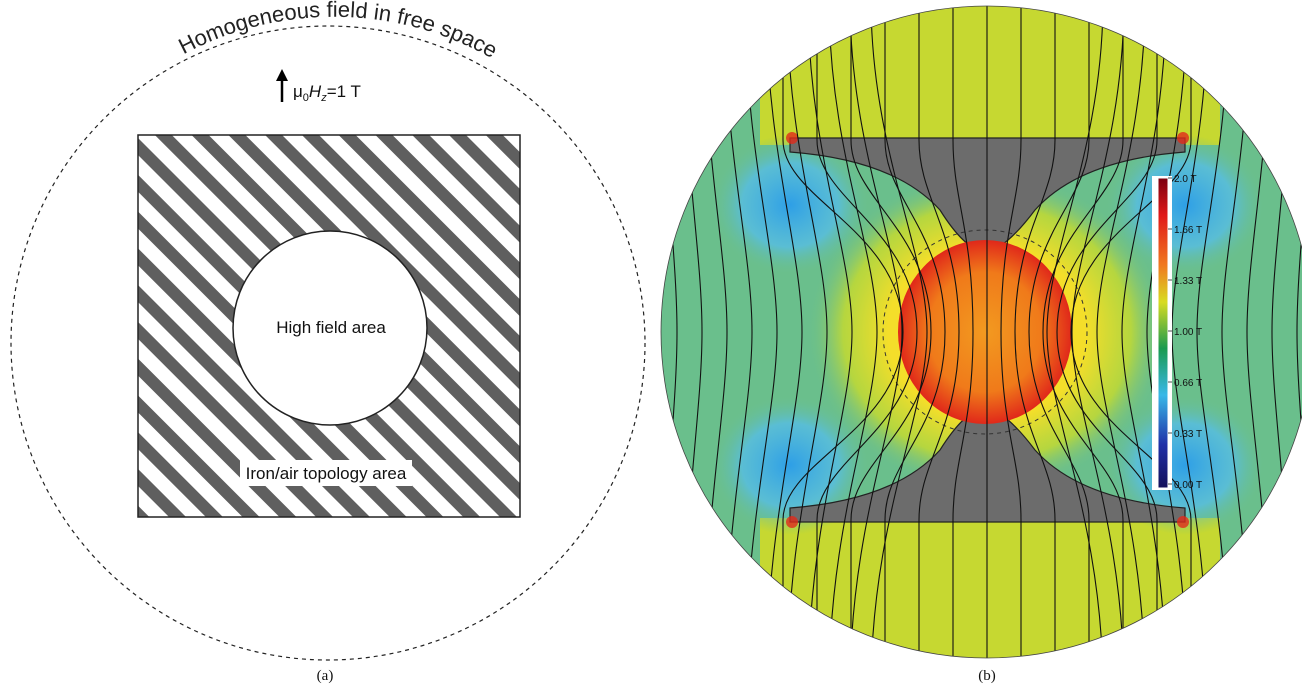 The width and height of the screenshot is (1302, 689). What do you see at coordinates (790, 465) in the screenshot?
I see `weak-zone-bl` at bounding box center [790, 465].